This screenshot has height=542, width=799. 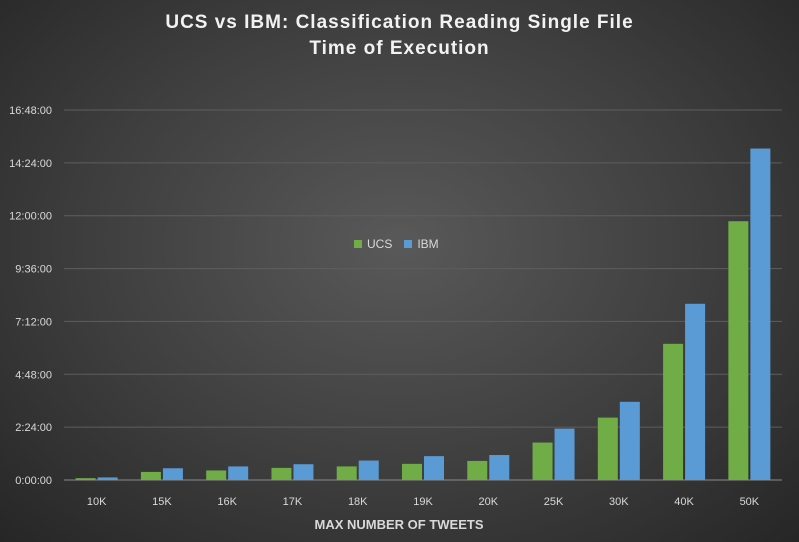 I want to click on bar-ibm-16k, so click(x=238, y=473).